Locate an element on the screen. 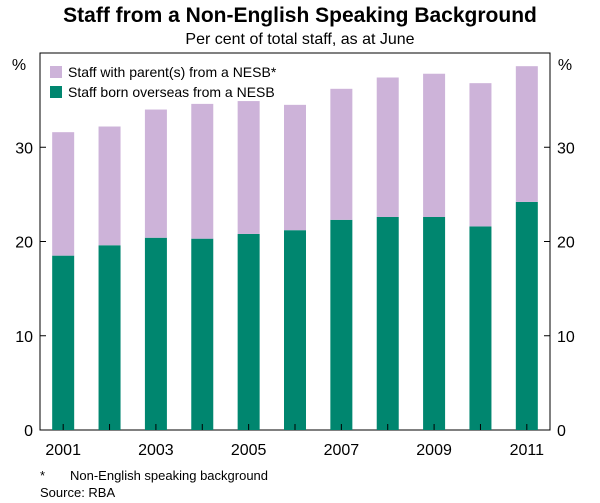 The image size is (600, 503). x-tick-label-2005: 2005 is located at coordinates (249, 450).